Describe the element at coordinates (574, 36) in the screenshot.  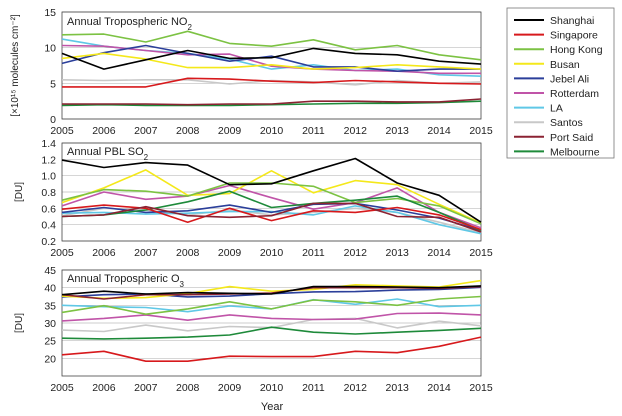
I see `legend-label-singapore: Singapore` at that location.